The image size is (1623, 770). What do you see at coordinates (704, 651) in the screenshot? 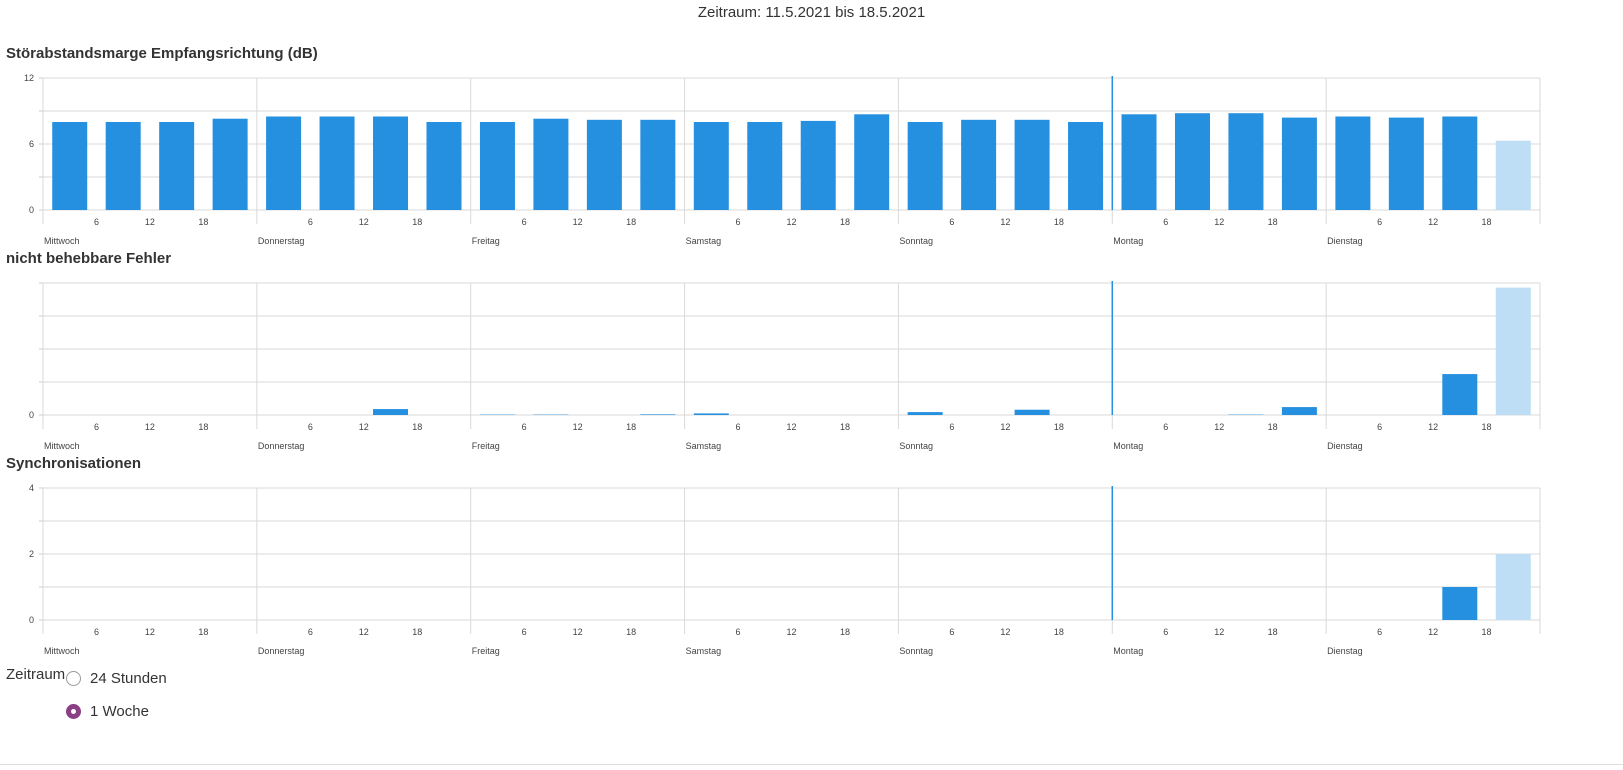
I see `day-label: Samstag` at bounding box center [704, 651].